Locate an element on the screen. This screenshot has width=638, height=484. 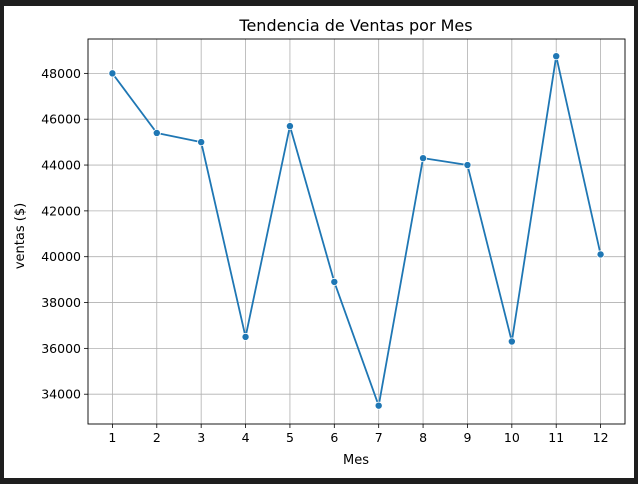
y-tick-label: 42000 is located at coordinates (61, 210).